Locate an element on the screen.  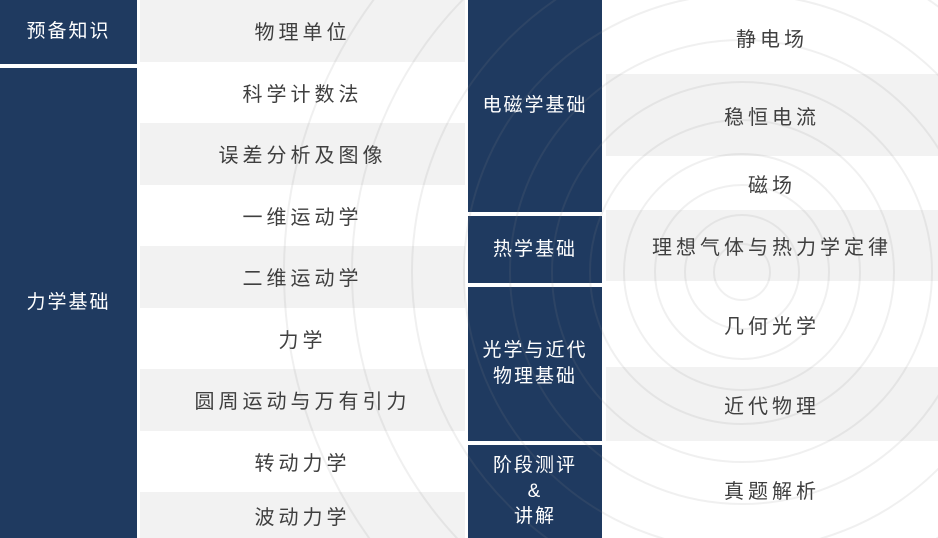
topic-physical-units: 物理单位 is located at coordinates (302, 31).